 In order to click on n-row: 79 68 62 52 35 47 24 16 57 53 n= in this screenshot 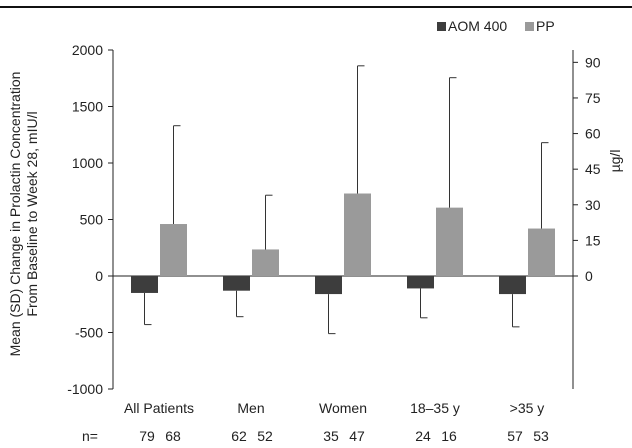, I will do `click(315, 436)`.